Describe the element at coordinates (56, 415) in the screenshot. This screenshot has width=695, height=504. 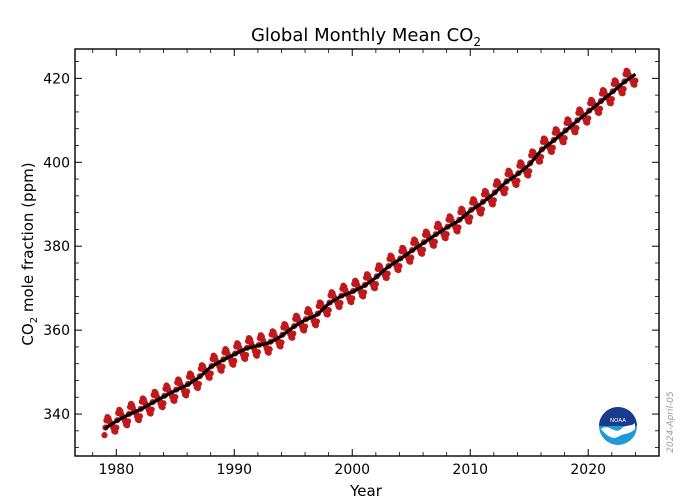
I see `y-tick-label: 340` at that location.